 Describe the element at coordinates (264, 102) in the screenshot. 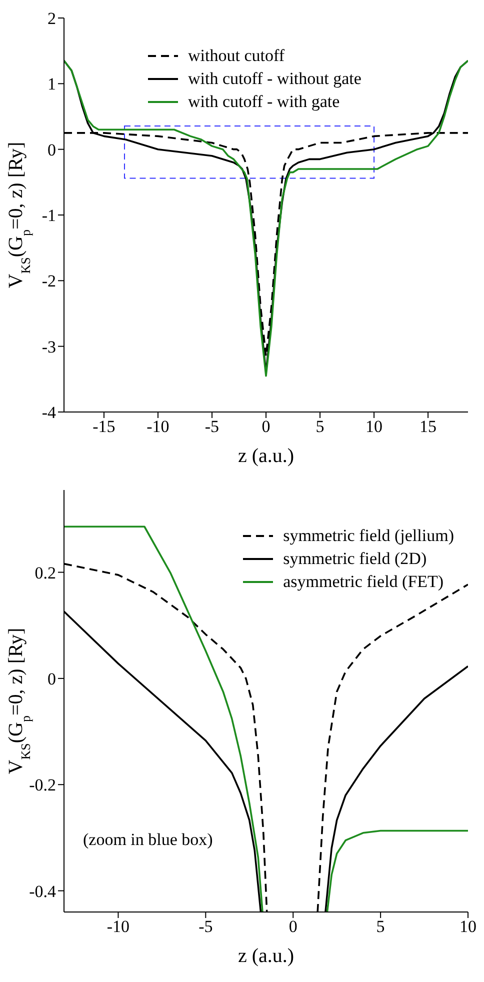

I see `legend-label: with cutoff - with gate` at that location.